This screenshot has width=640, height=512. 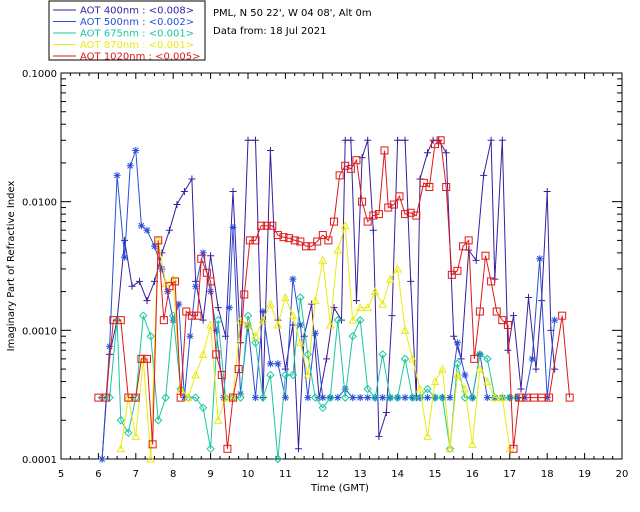 I want to click on x-tick-label: 8, so click(x=173, y=474).